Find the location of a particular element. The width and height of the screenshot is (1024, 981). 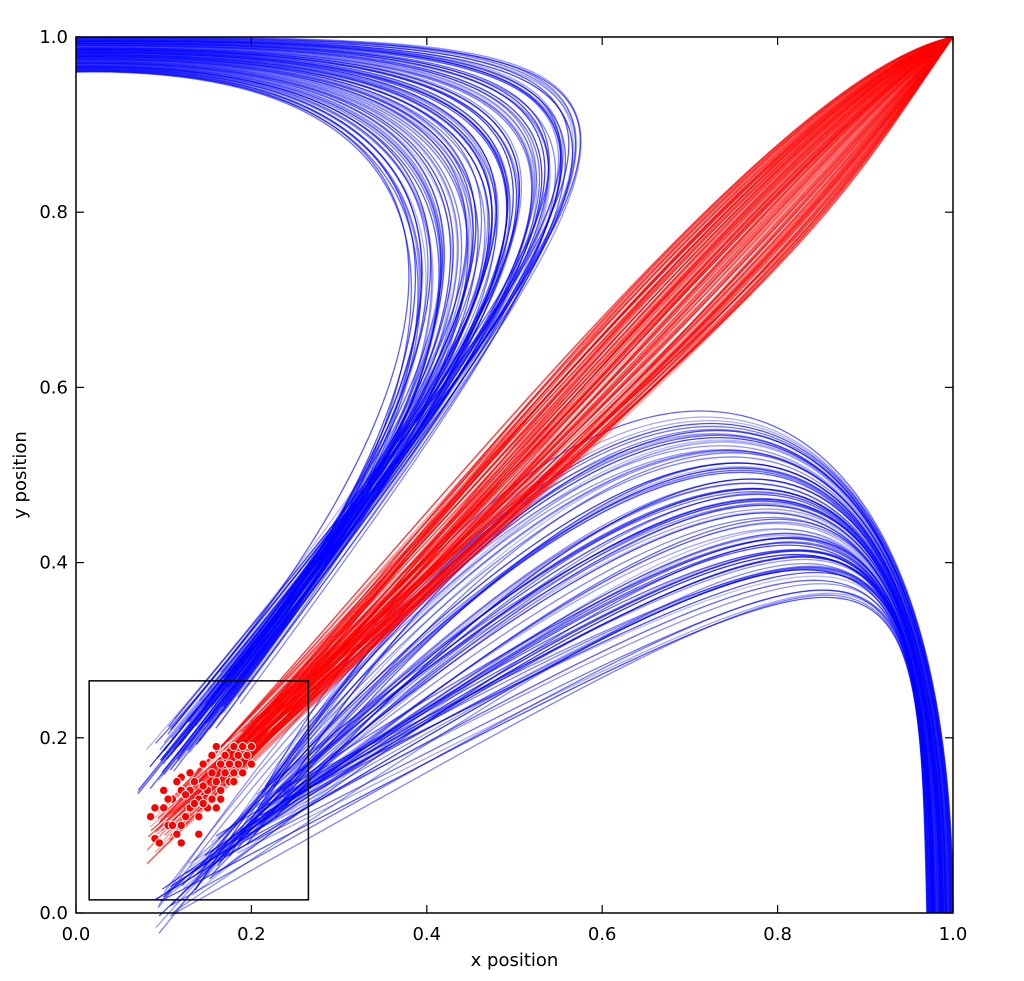

x-tick-label-2: 0.4 is located at coordinates (426, 934).